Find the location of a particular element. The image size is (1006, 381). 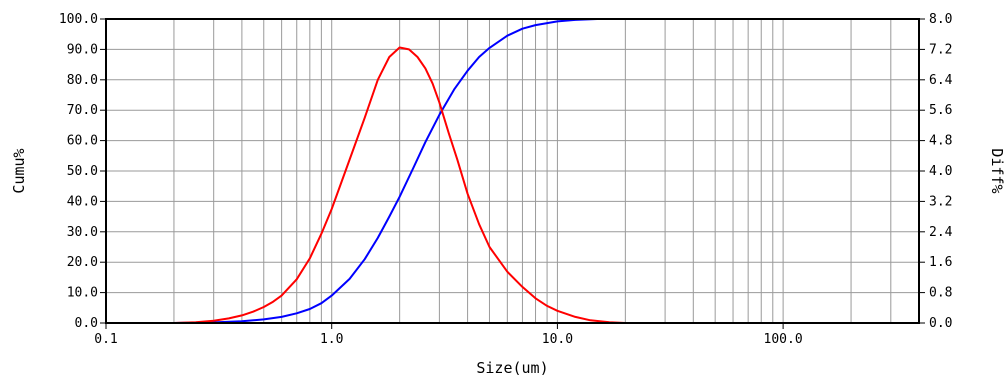

x-axis-title: Size(um) is located at coordinates (512, 368).